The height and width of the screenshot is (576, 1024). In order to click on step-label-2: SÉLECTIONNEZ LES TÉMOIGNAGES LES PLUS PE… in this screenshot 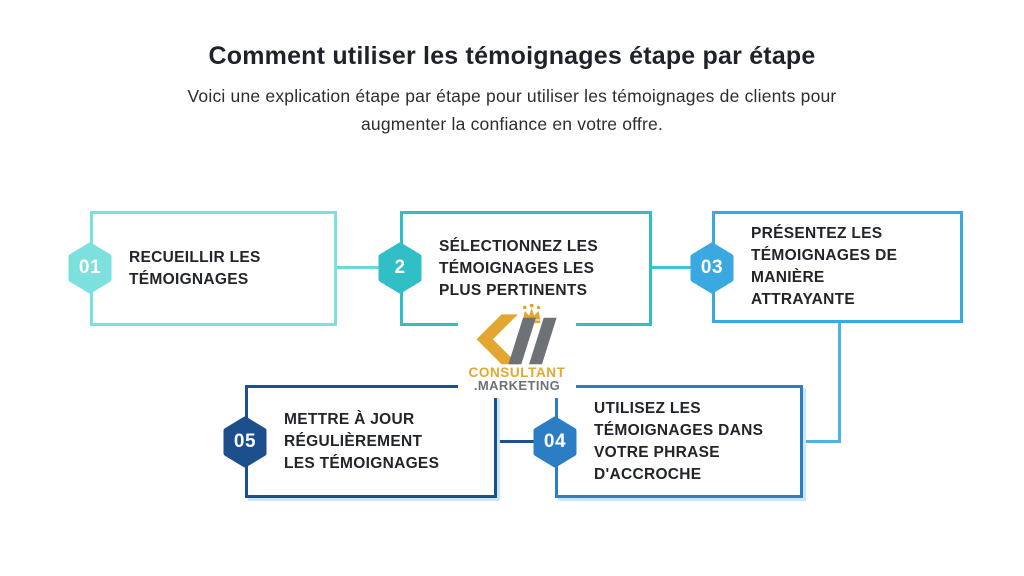, I will do `click(518, 268)`.